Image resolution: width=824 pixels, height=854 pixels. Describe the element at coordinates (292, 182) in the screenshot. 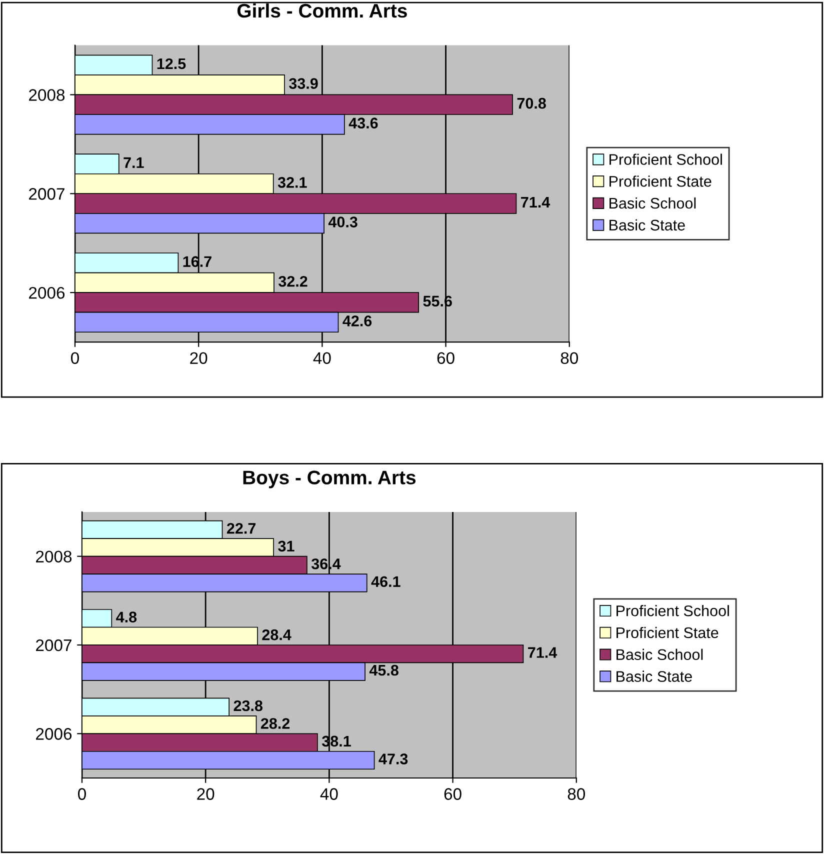

I see `data-label: 32.1` at that location.